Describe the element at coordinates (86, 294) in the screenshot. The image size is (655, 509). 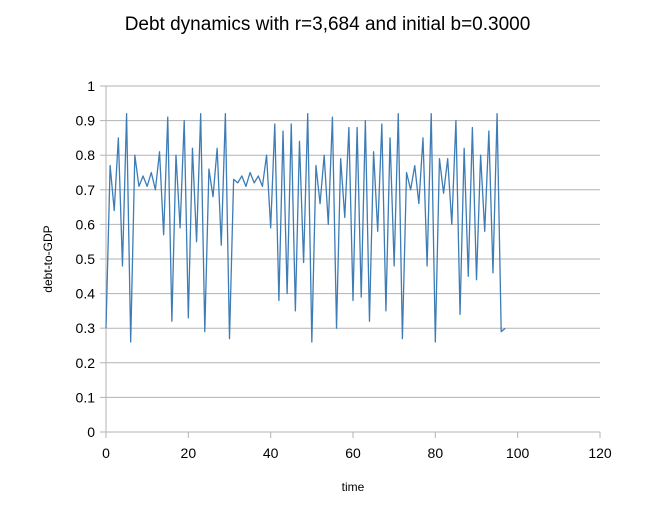
I see `y-tick-label: 0.4` at that location.